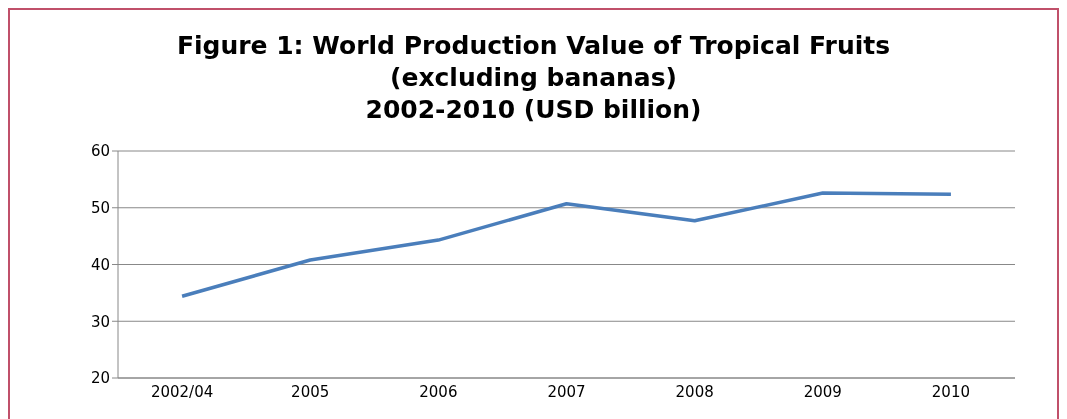 This screenshot has width=1067, height=419. What do you see at coordinates (100, 151) in the screenshot?
I see `y-tick-label: 60` at bounding box center [100, 151].